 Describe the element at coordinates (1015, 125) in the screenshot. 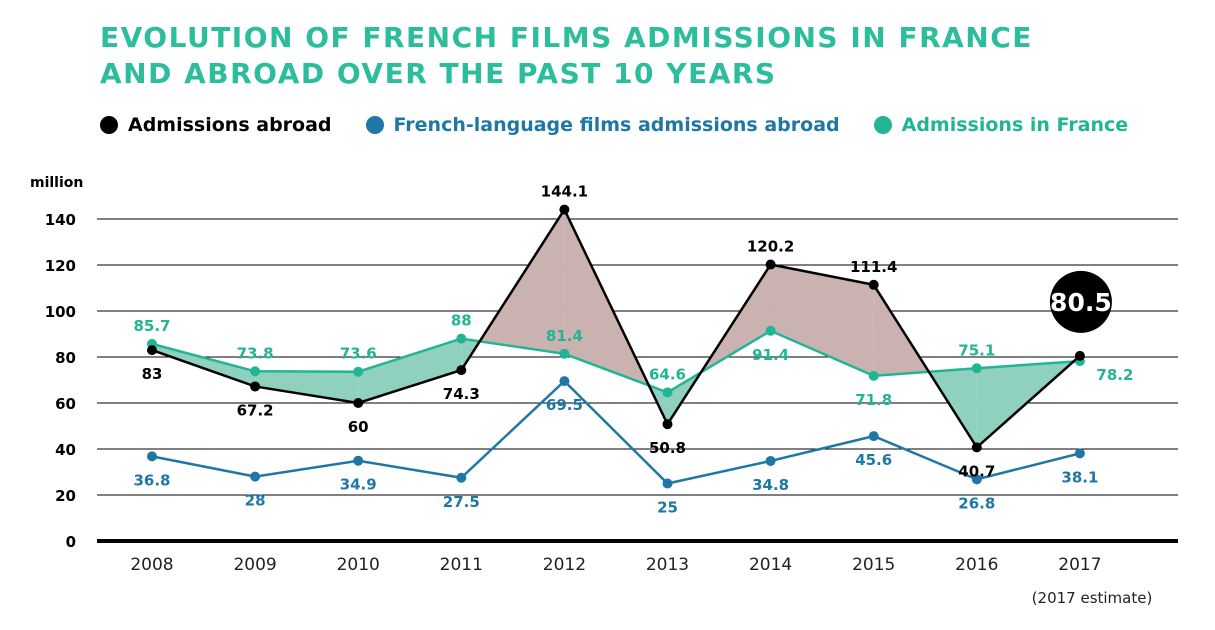

I see `legend-label: Admissions in France` at that location.